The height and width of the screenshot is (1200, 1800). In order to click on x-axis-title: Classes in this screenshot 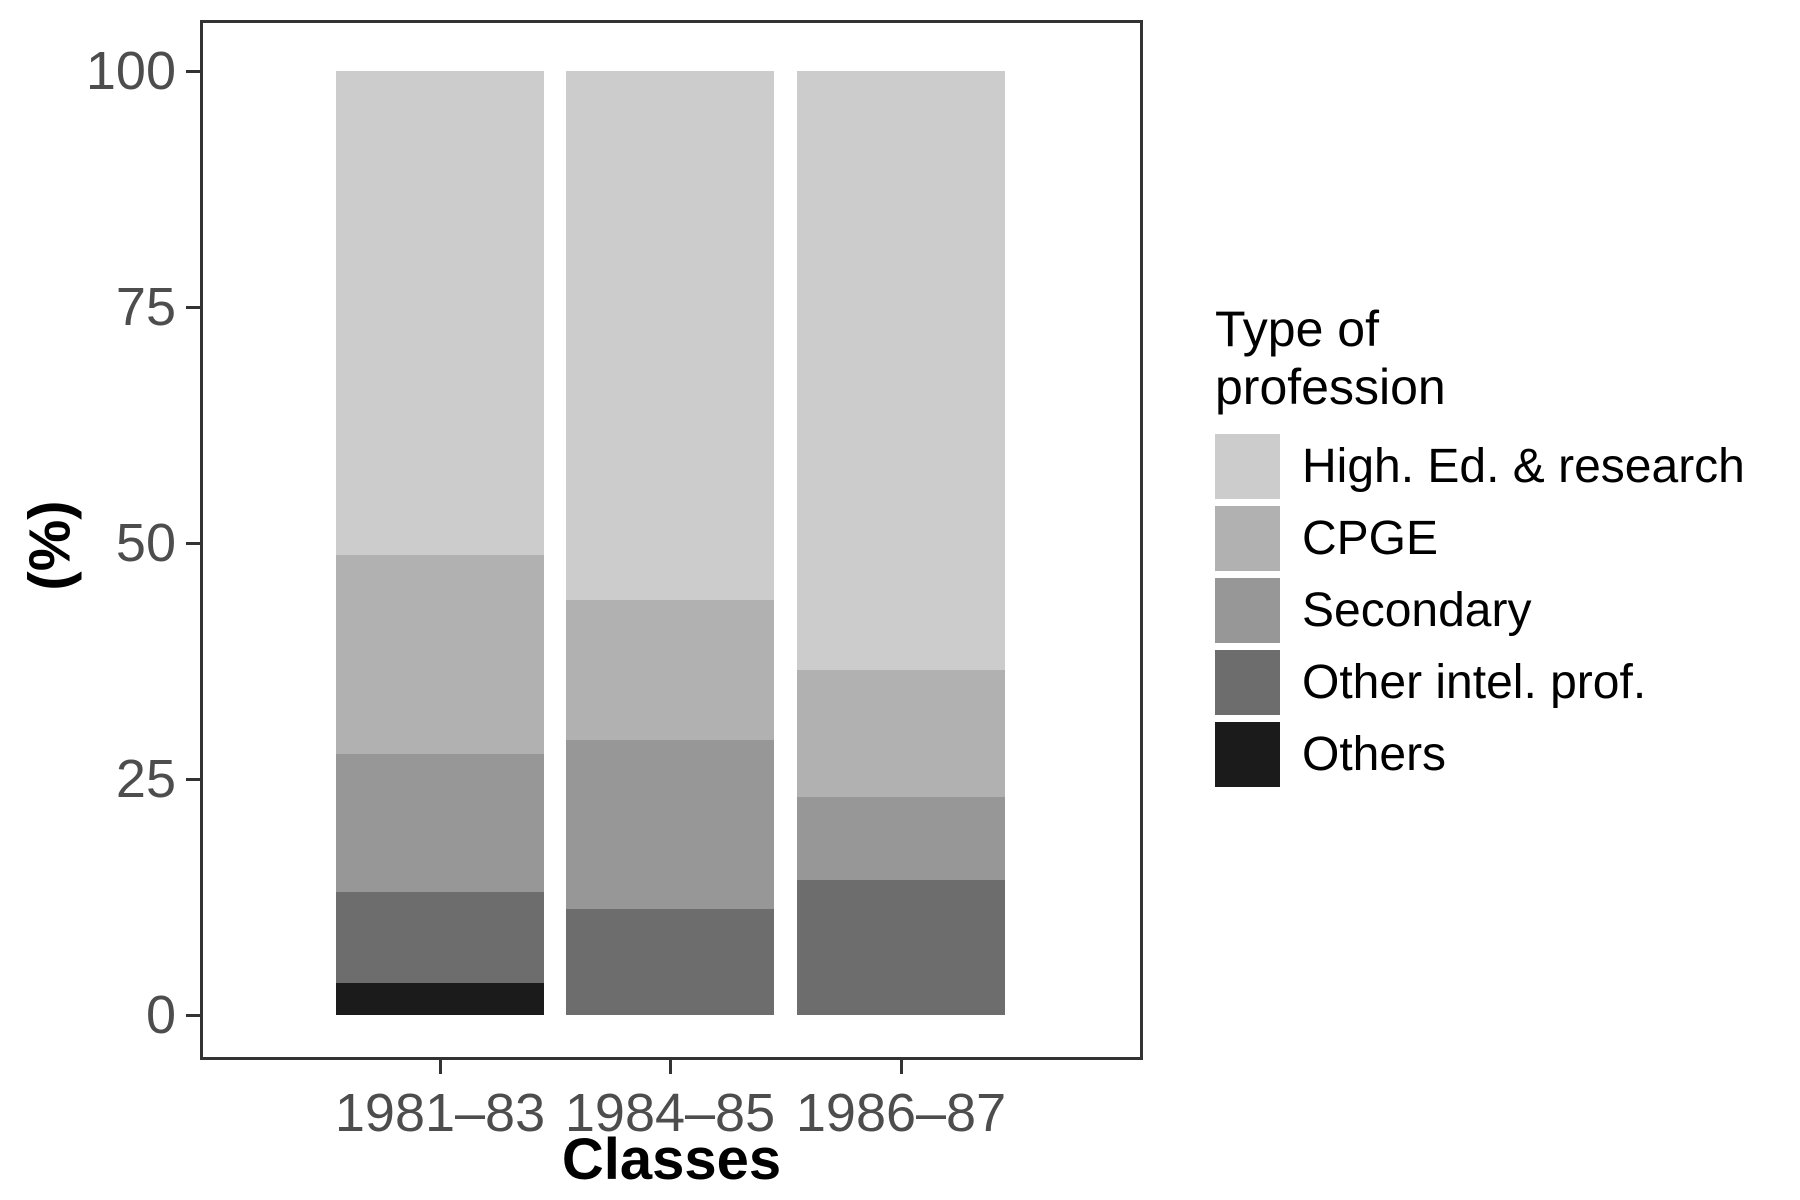, I will do `click(671, 1159)`.